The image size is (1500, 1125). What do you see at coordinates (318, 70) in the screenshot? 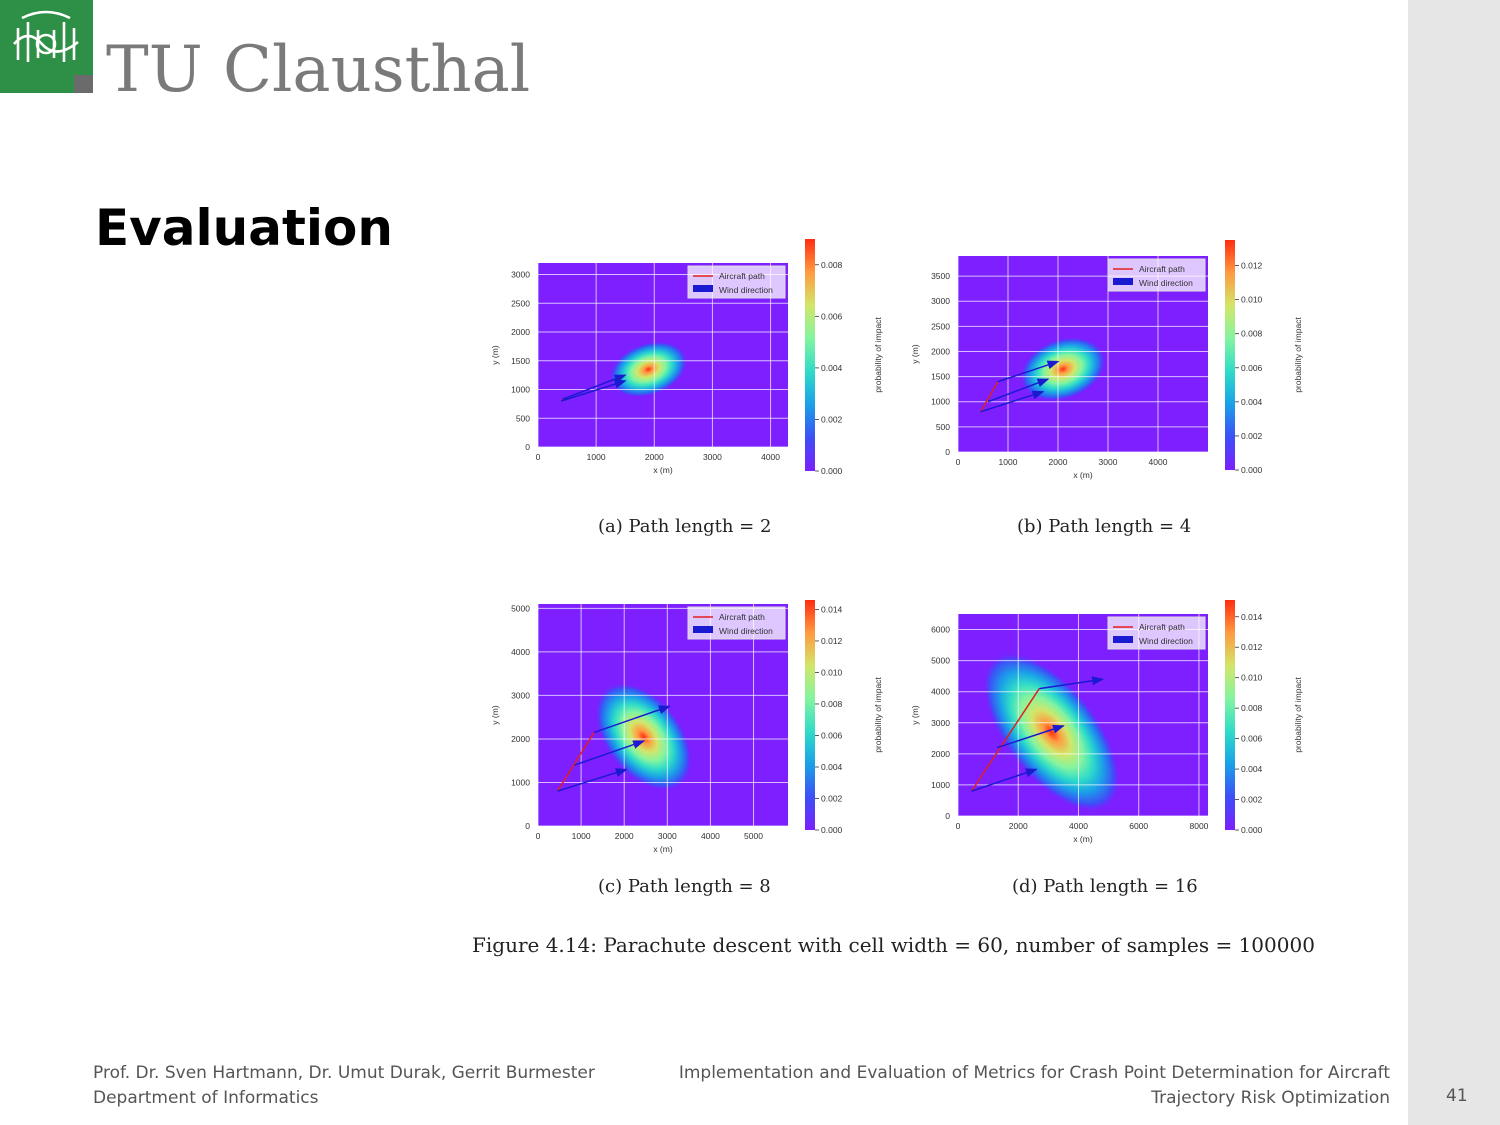
I see `logo-text: TU Clausthal` at bounding box center [318, 70].